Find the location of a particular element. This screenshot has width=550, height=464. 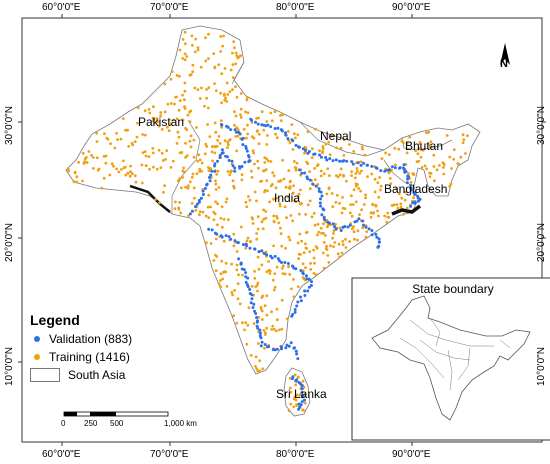

lat-label-30-right: 30°0'0"N is located at coordinates (541, 125).